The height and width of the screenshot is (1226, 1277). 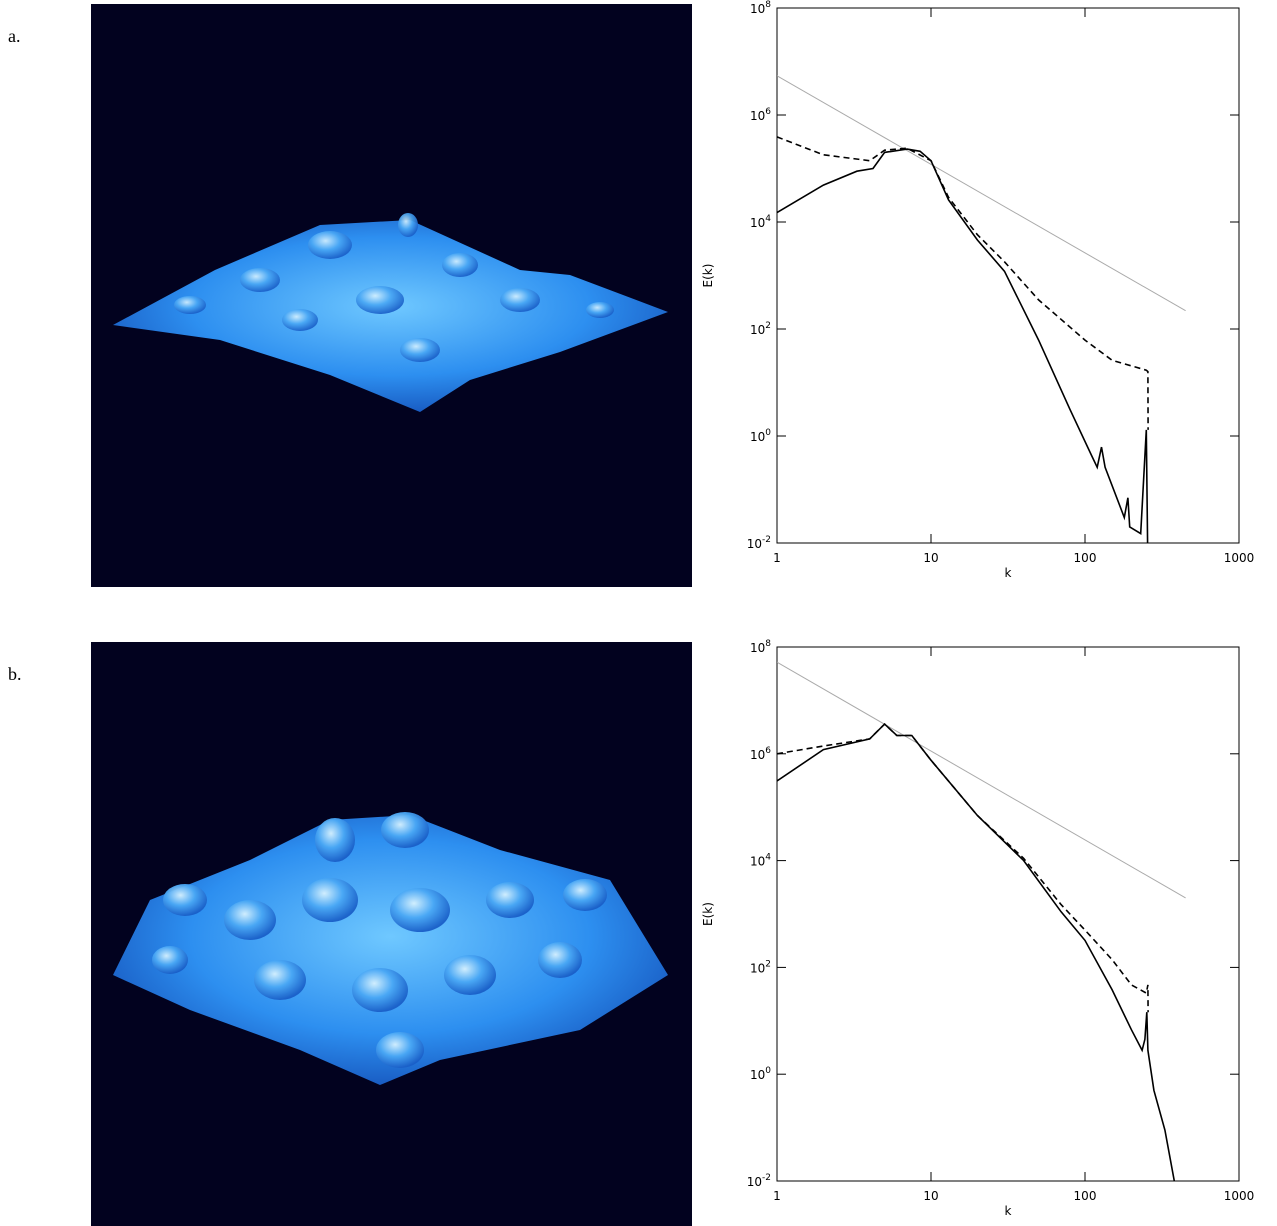 I want to click on panel-label: b., so click(x=15, y=674).